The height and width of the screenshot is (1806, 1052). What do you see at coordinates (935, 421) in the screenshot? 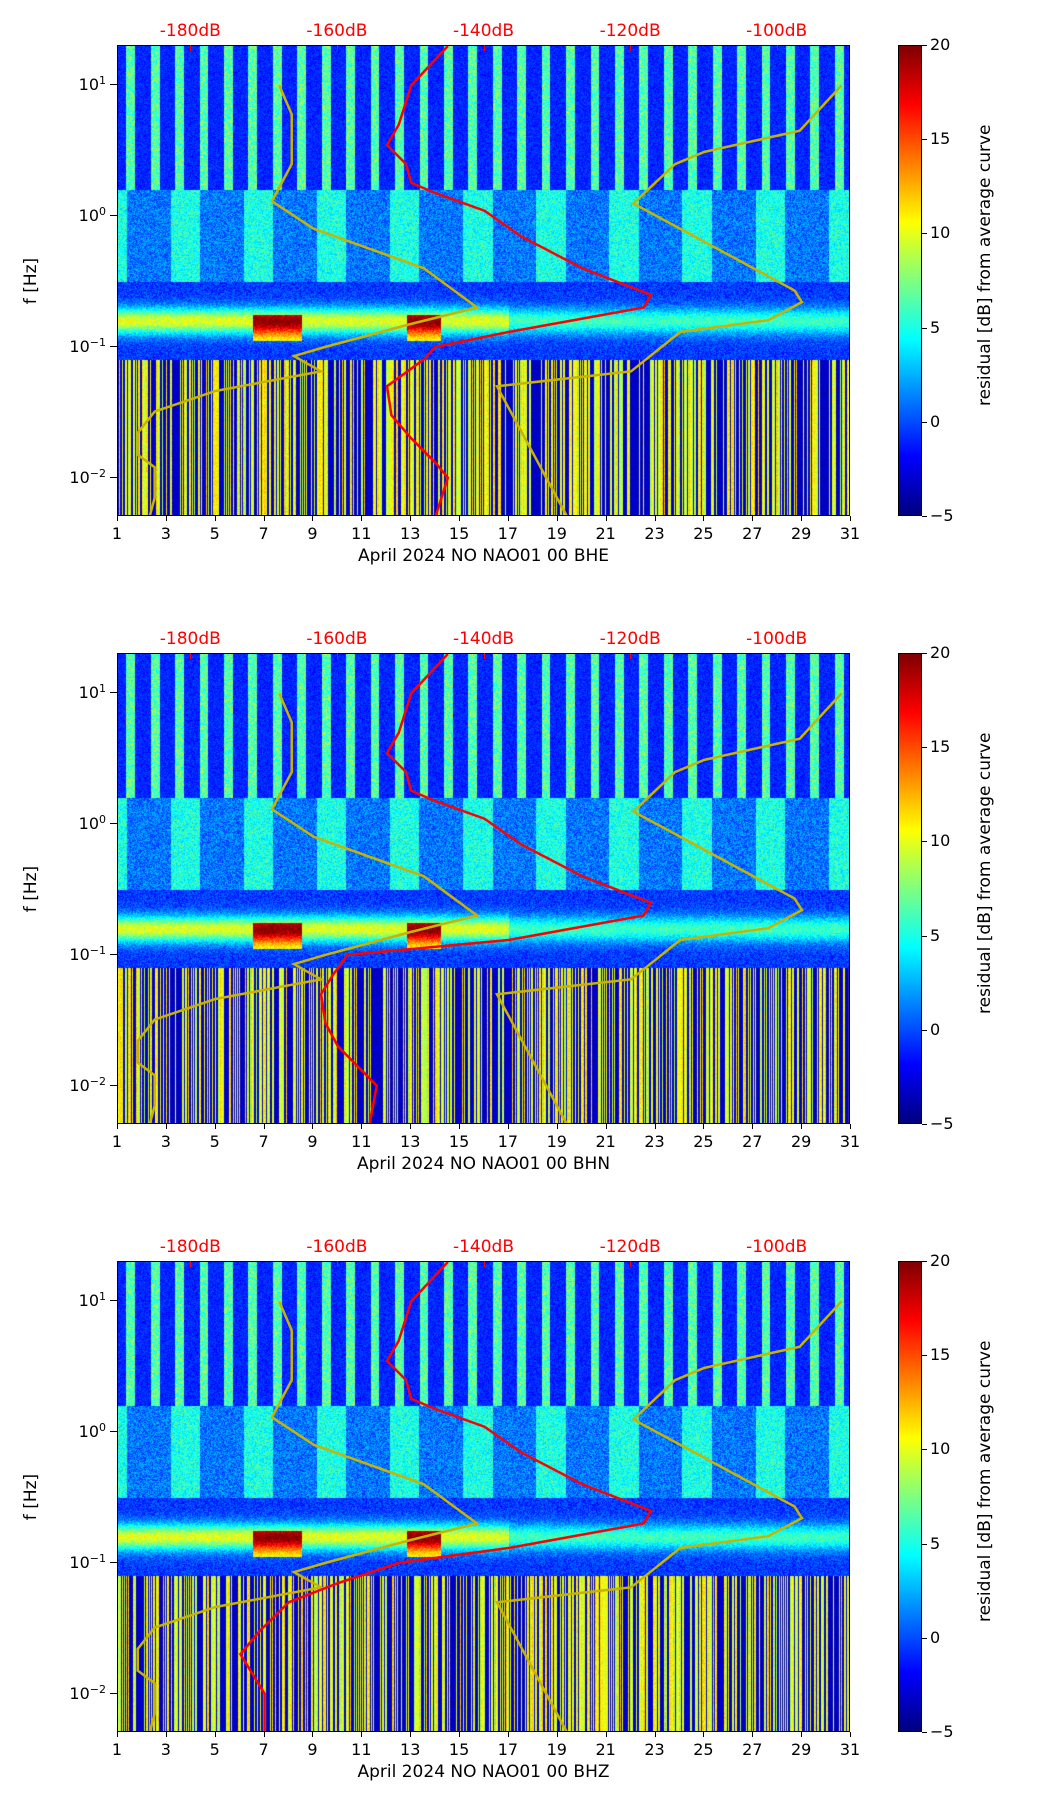
I see `colorbar-tick-label: 0` at bounding box center [935, 421].